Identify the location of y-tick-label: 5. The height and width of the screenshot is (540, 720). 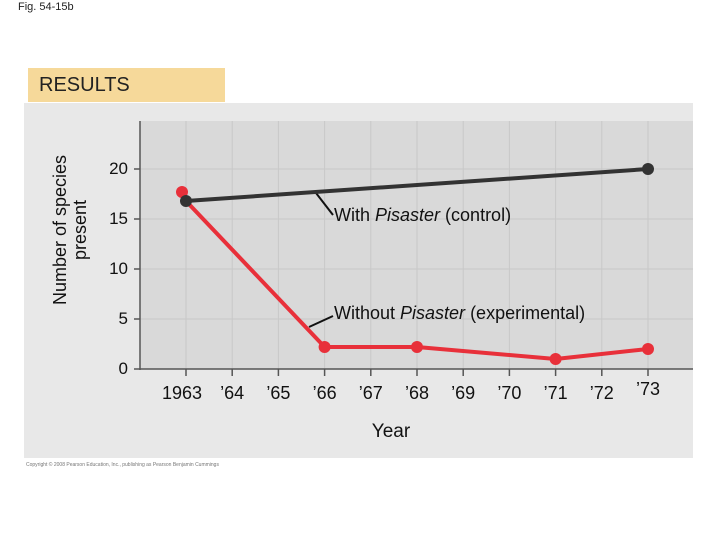
(123, 318).